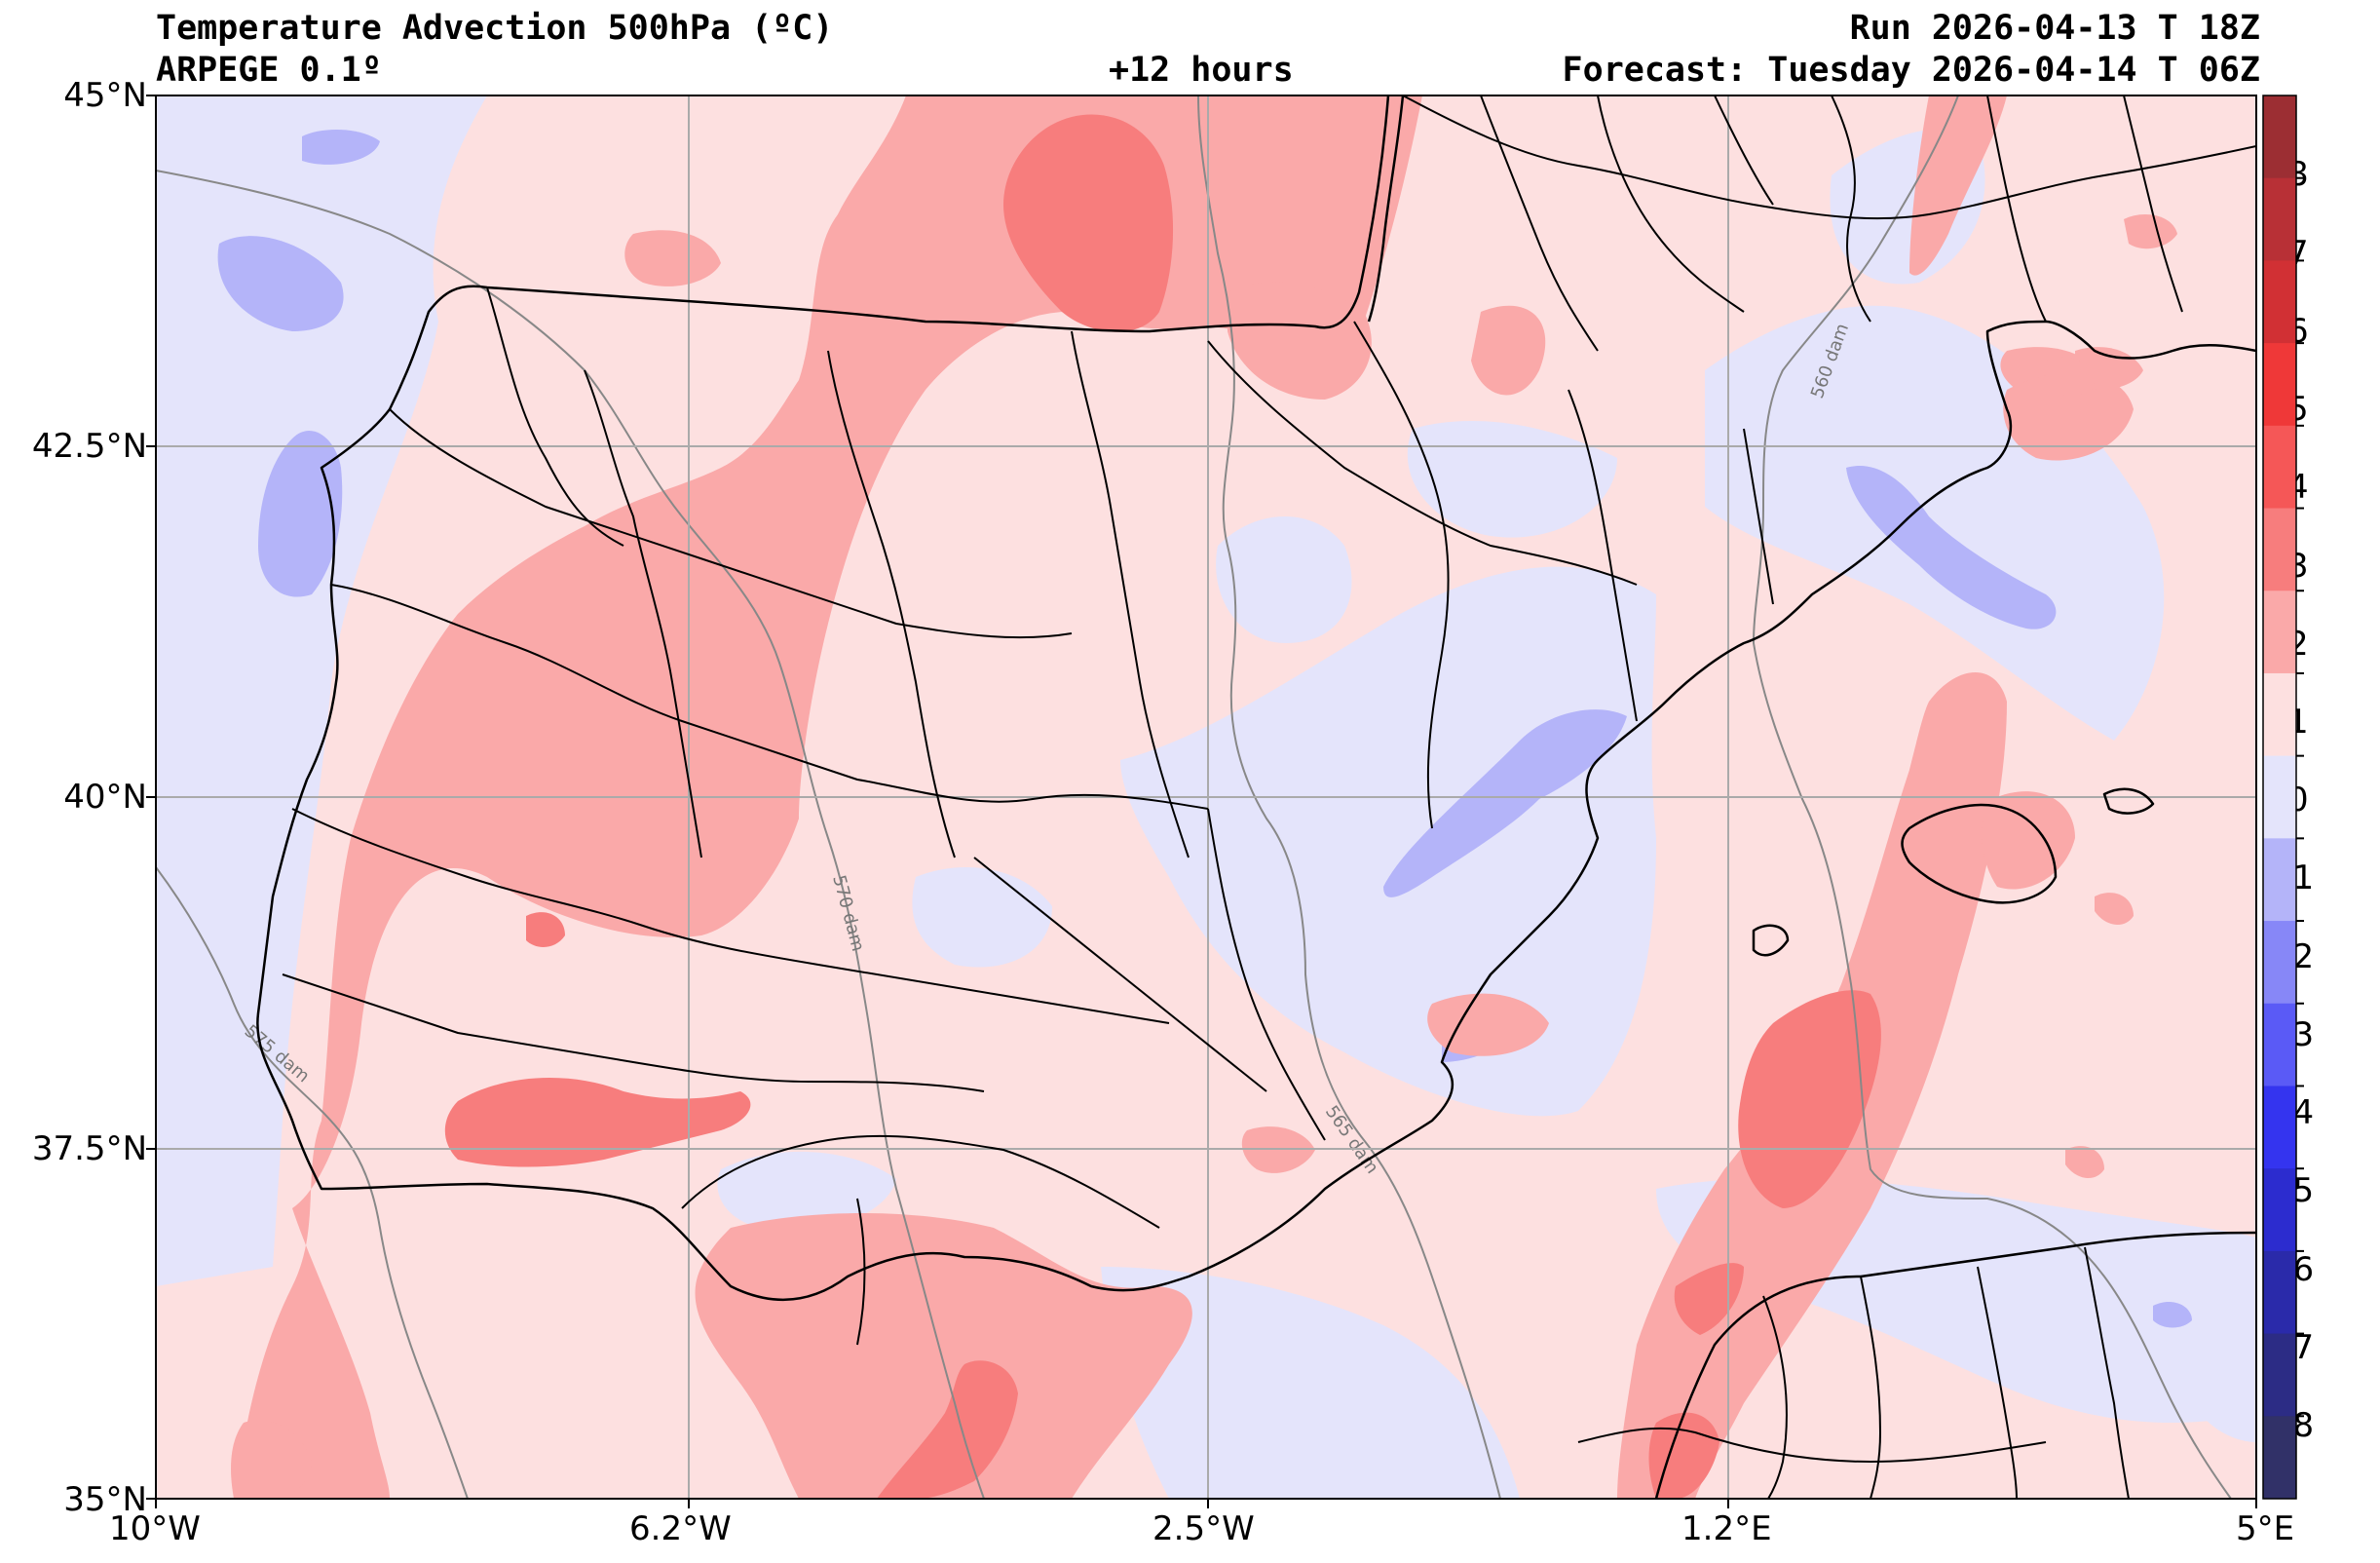 Image resolution: width=2380 pixels, height=1563 pixels. I want to click on ibiza, so click(1771, 941).